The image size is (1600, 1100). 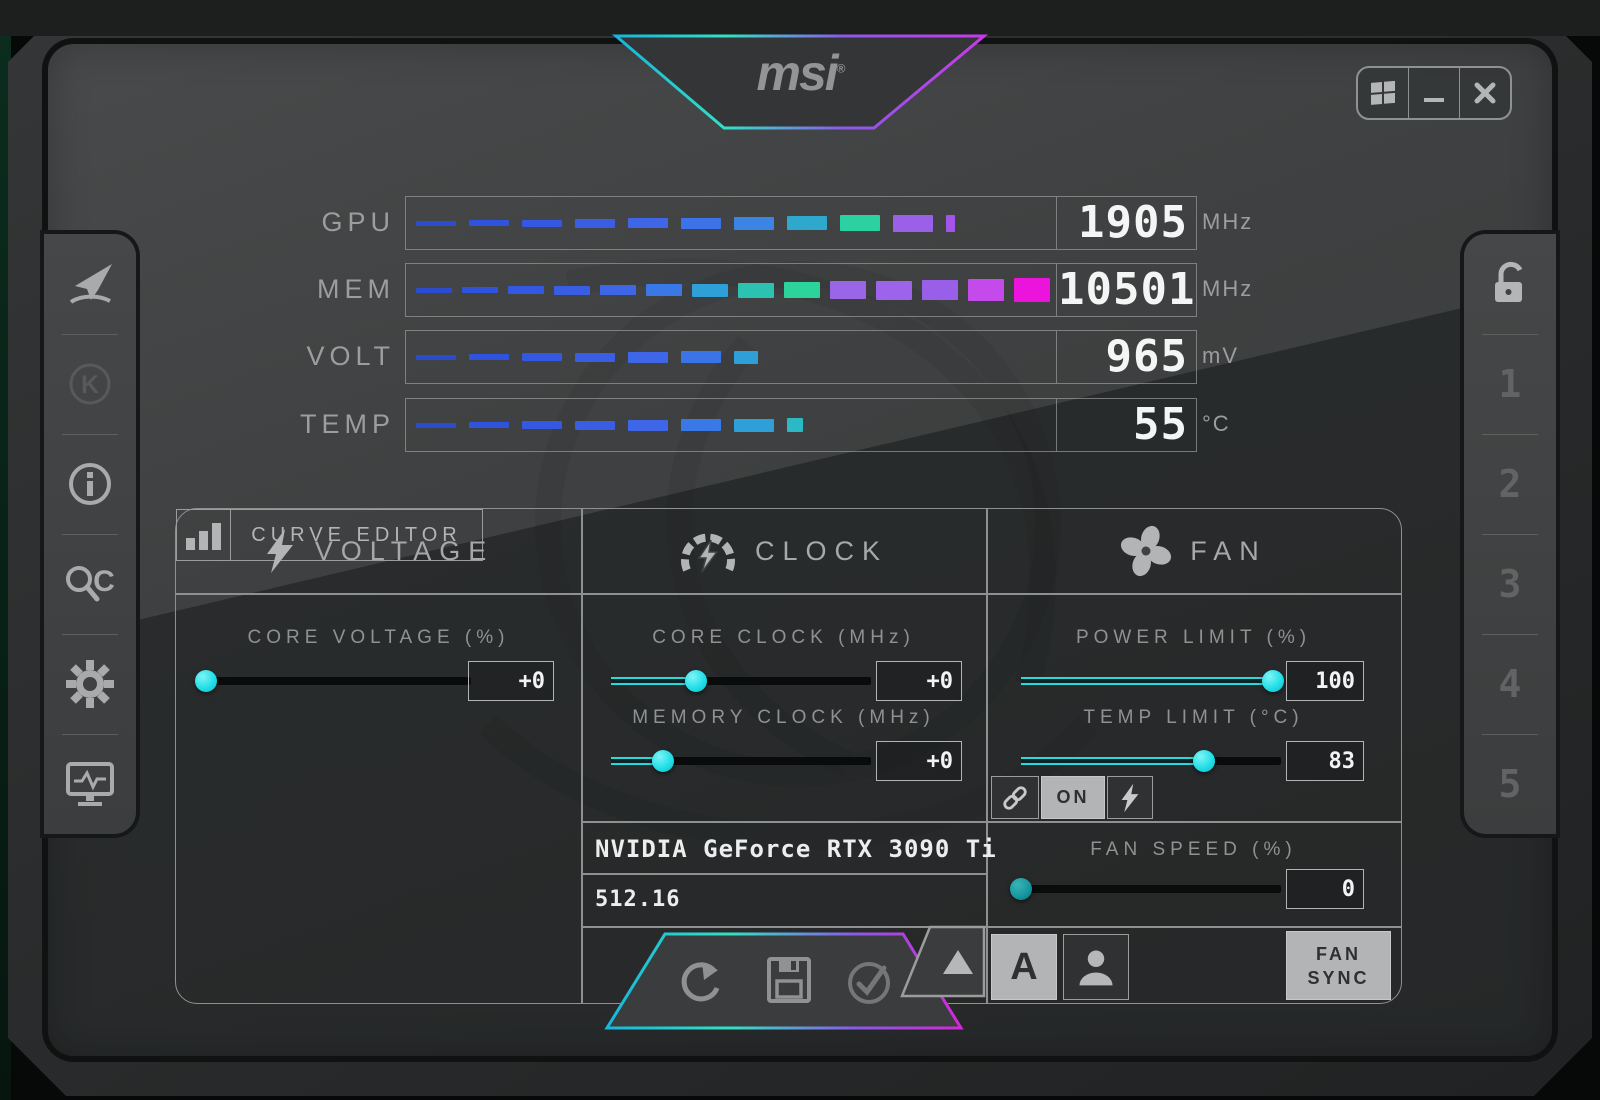 What do you see at coordinates (1151, 681) in the screenshot?
I see `power-limit-slider` at bounding box center [1151, 681].